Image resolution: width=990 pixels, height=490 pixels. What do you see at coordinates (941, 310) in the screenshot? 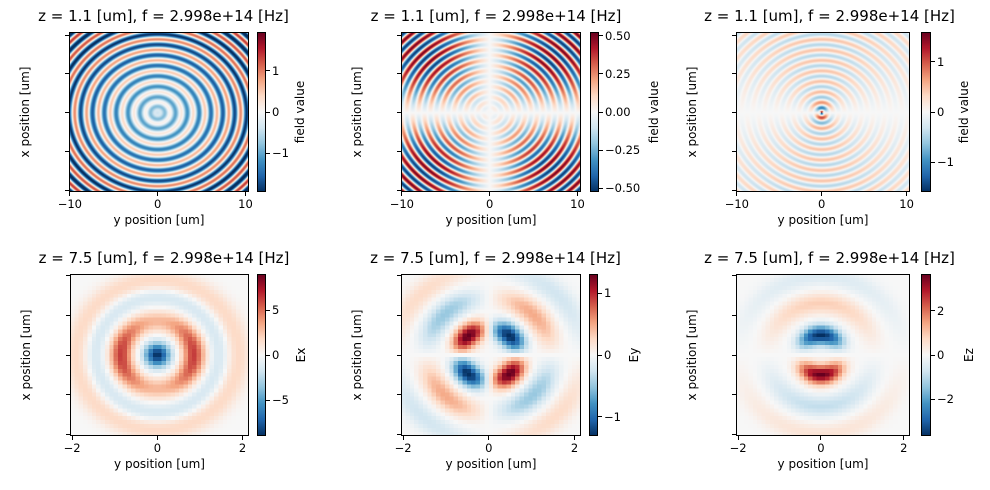
I see `colorbar-tick-label: 2` at bounding box center [941, 310].